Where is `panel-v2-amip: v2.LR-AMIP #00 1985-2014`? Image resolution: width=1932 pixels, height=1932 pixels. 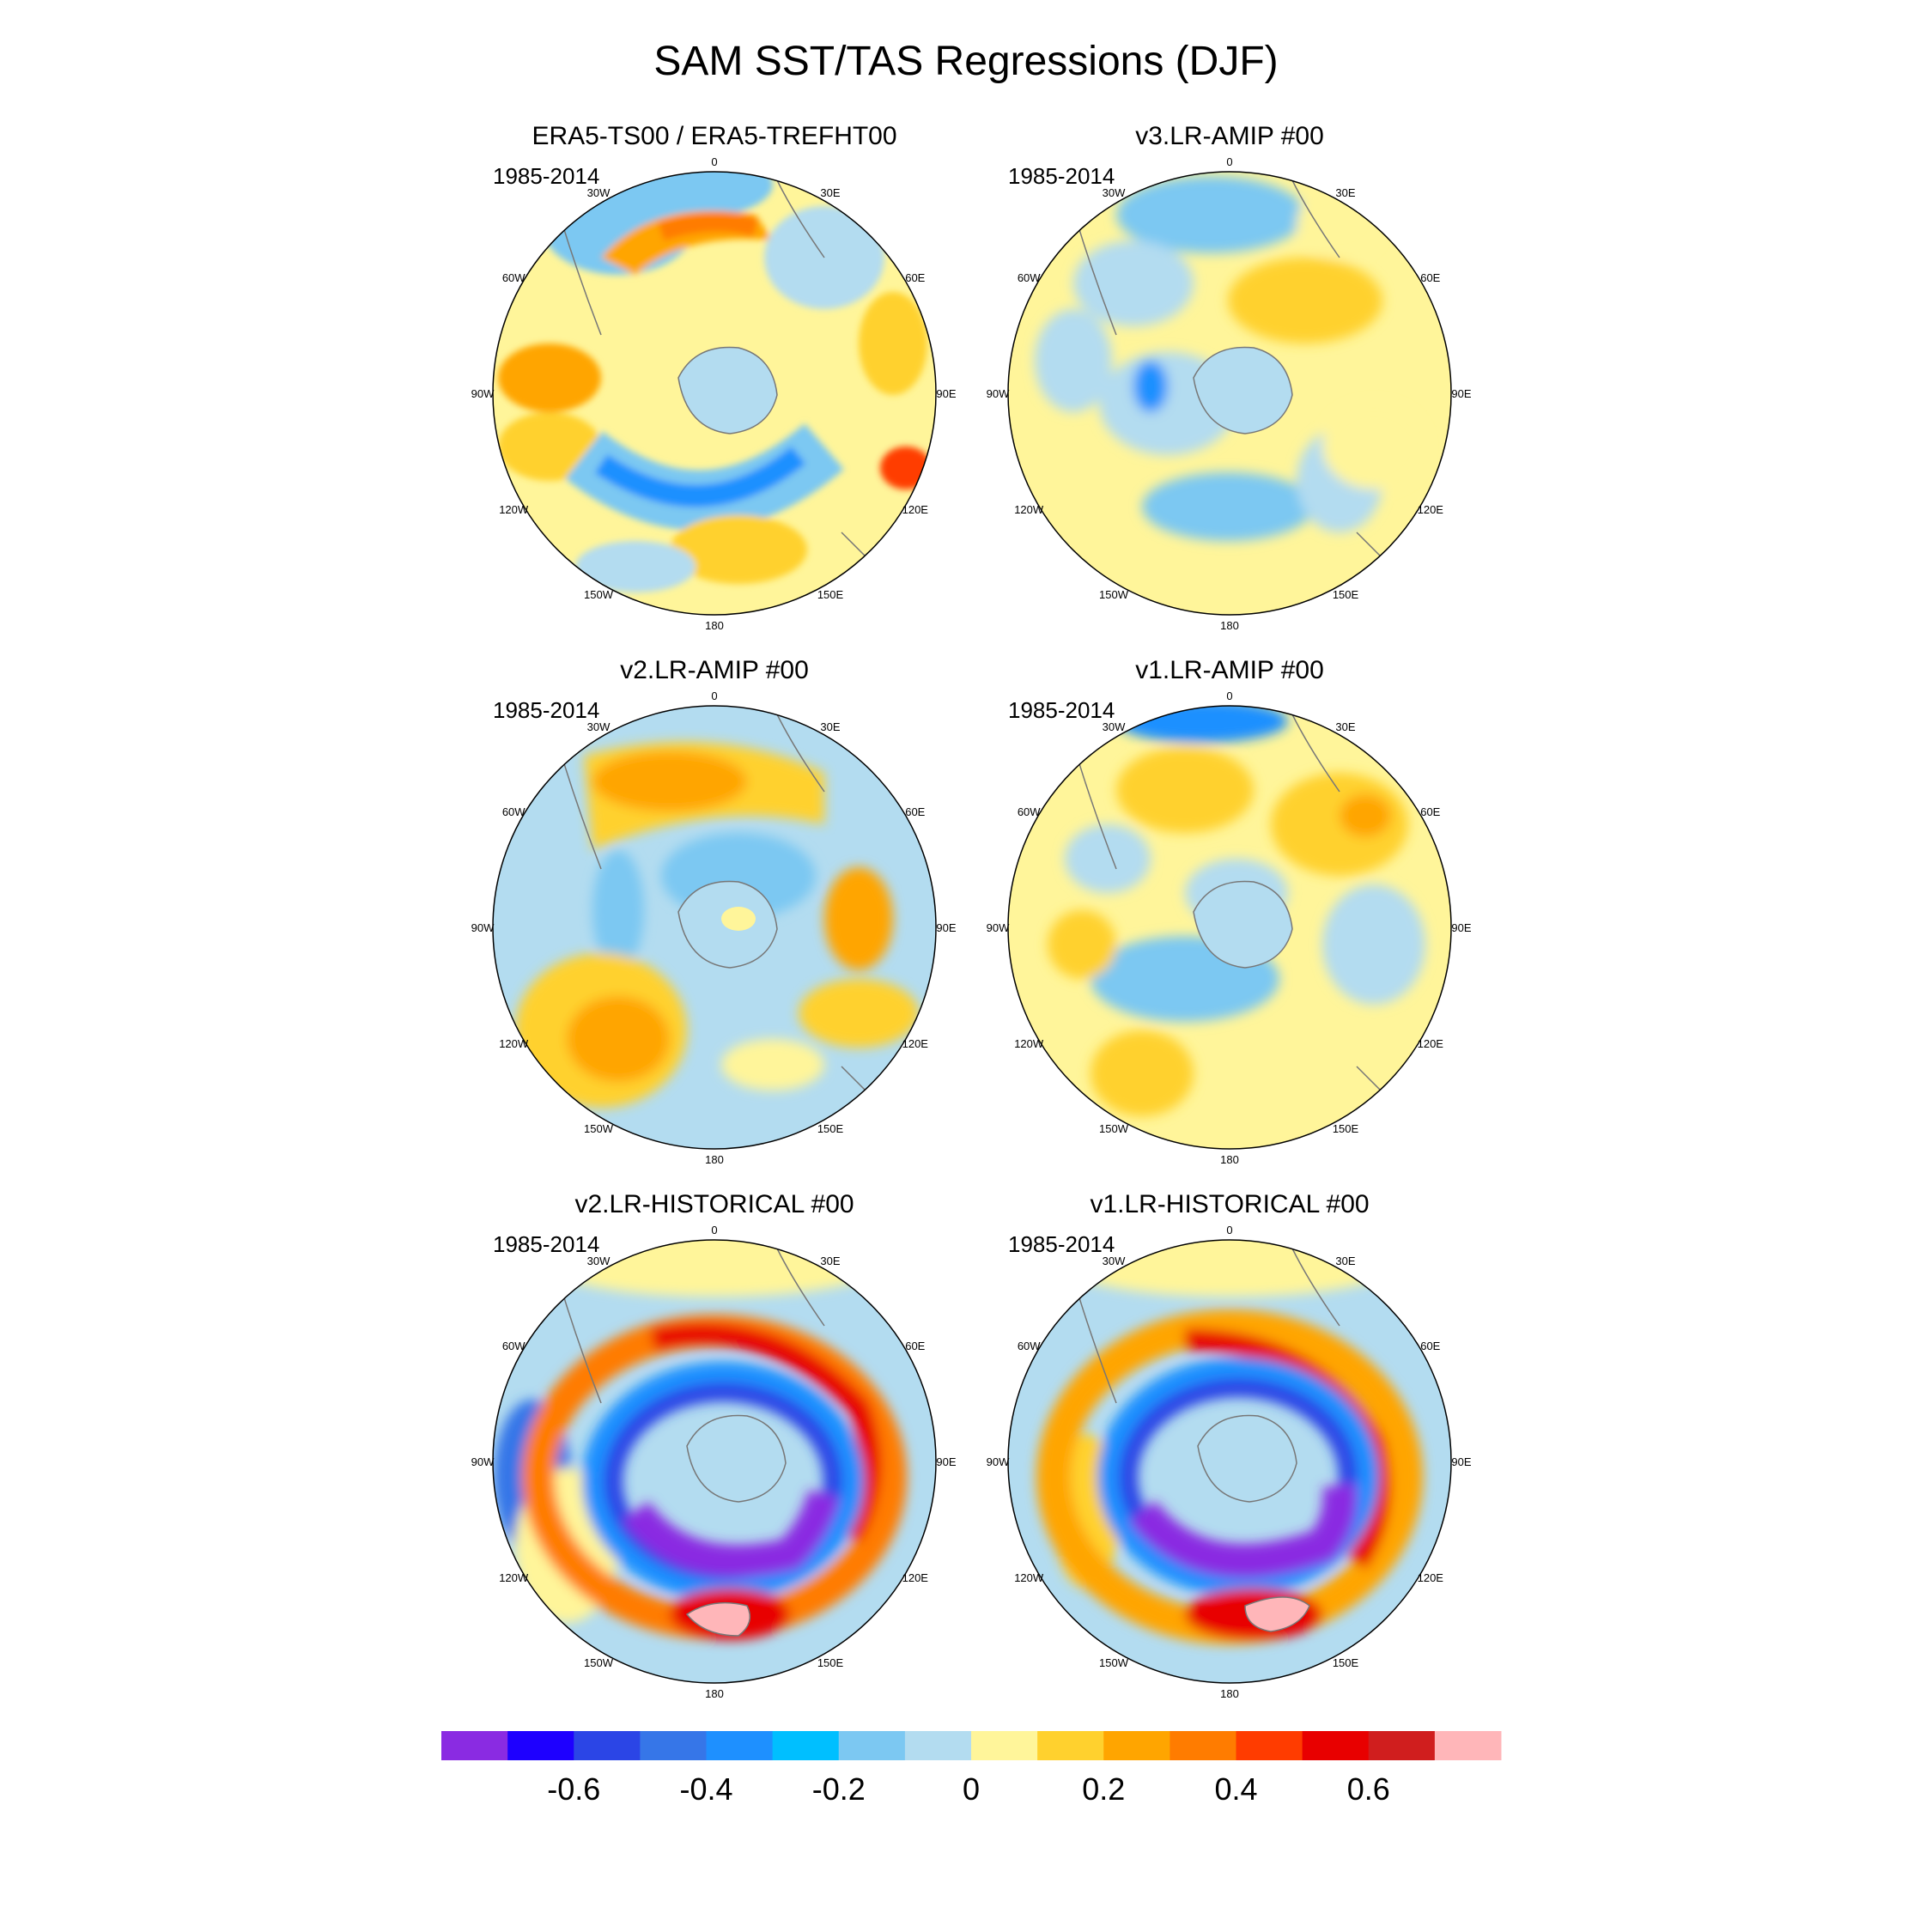 panel-v2-amip: v2.LR-AMIP #00 1985-2014 is located at coordinates (715, 903).